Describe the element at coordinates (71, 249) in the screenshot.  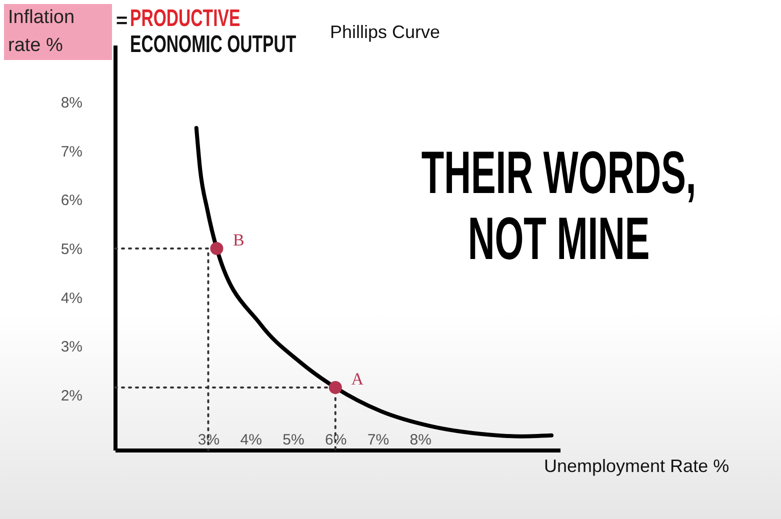
I see `y-tick-label: 5%` at that location.